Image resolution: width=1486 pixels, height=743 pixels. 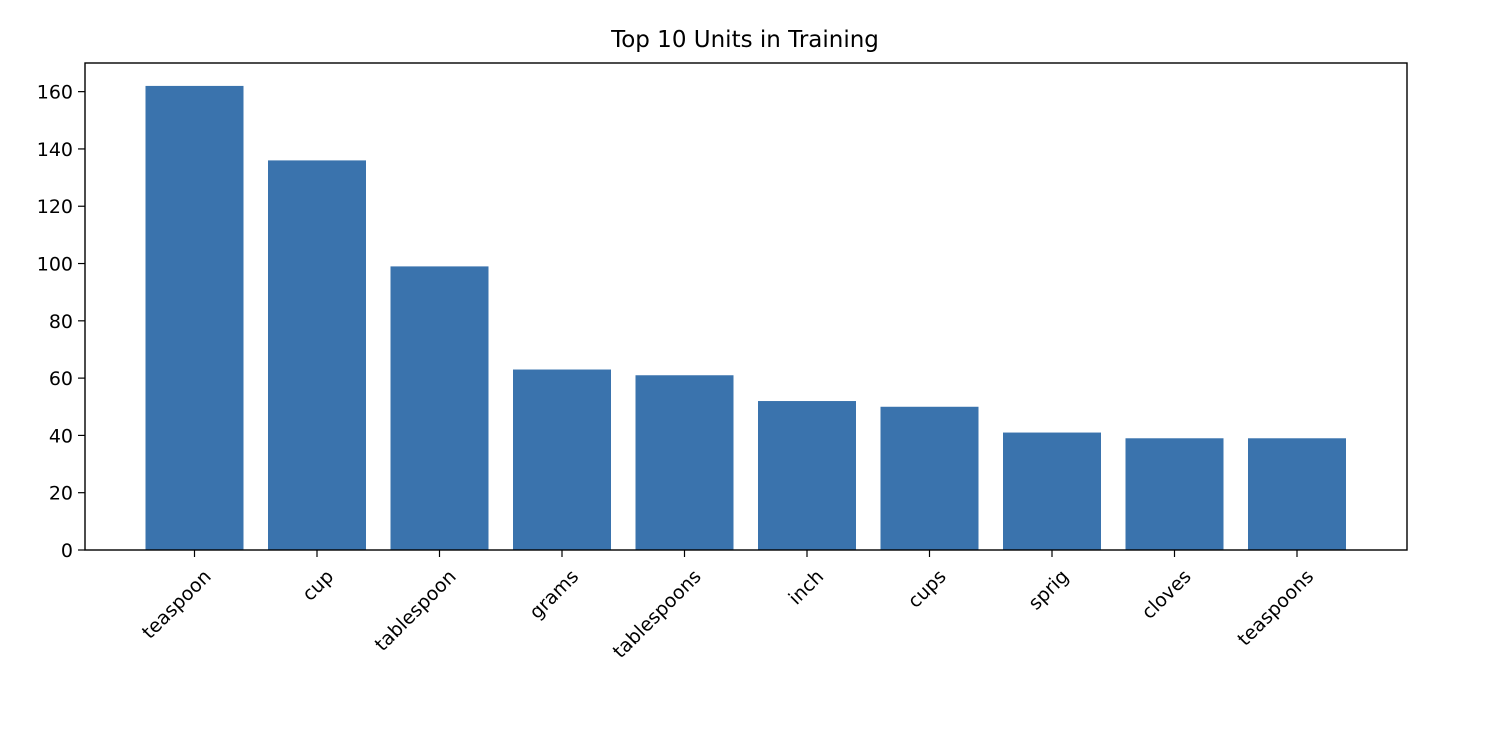 I want to click on x-tick-label: cloves, so click(x=1167, y=595).